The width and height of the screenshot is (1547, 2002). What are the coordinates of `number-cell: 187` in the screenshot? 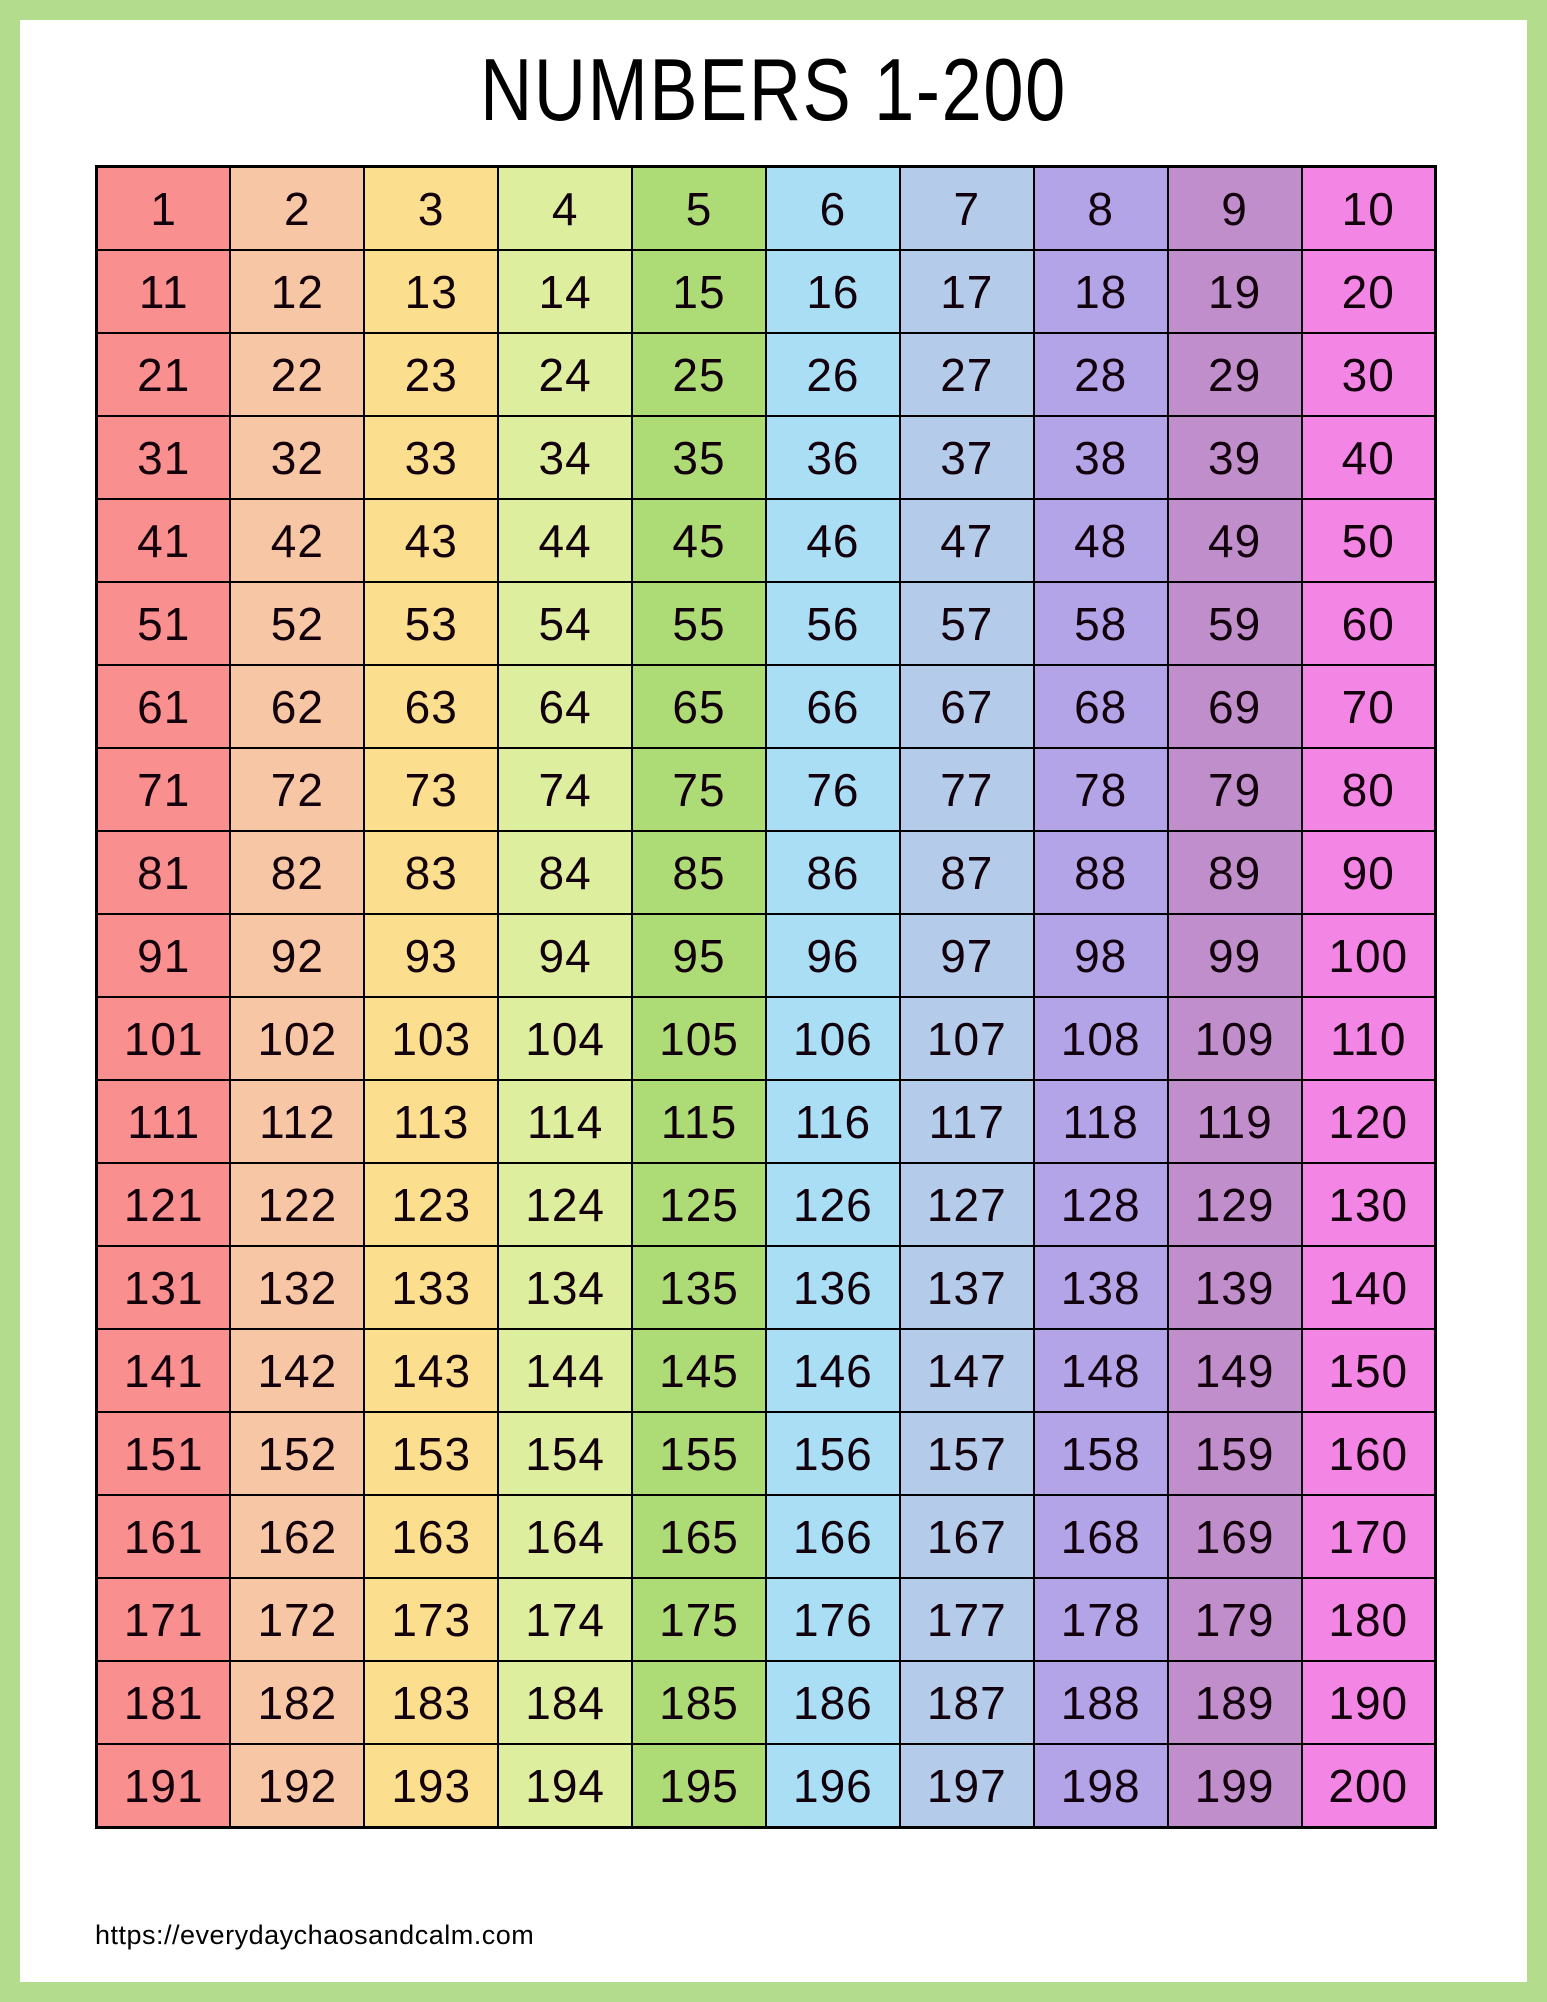 It's located at (966, 1702).